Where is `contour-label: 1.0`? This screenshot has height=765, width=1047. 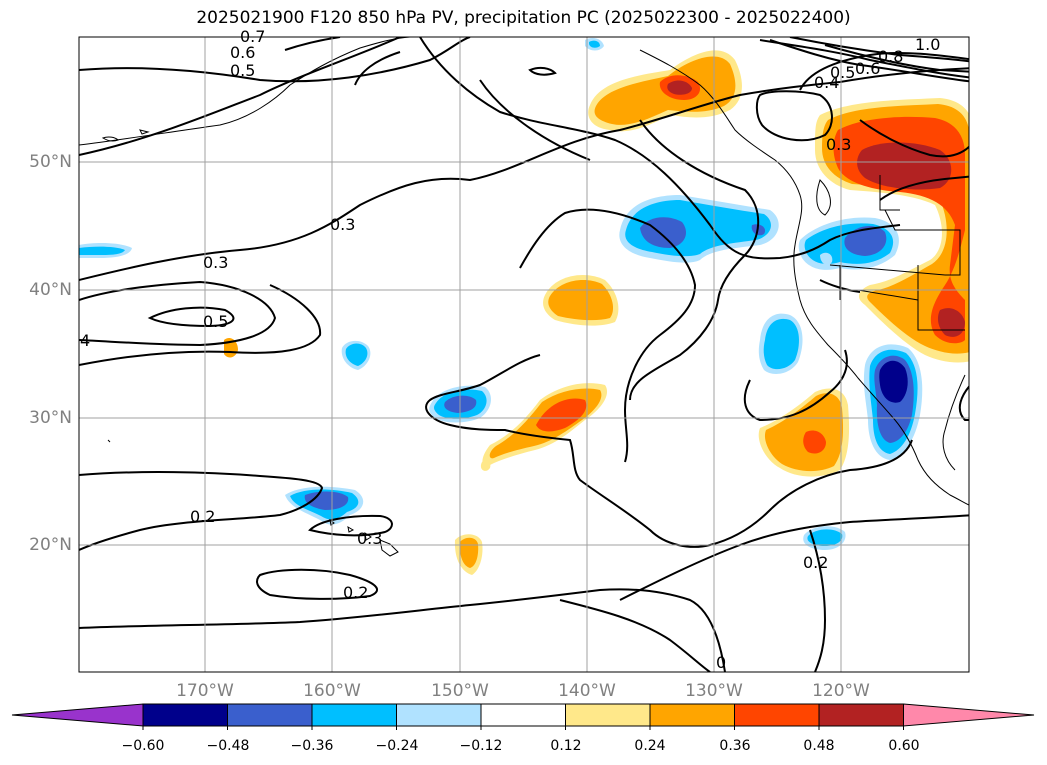
contour-label: 1.0 is located at coordinates (927, 44).